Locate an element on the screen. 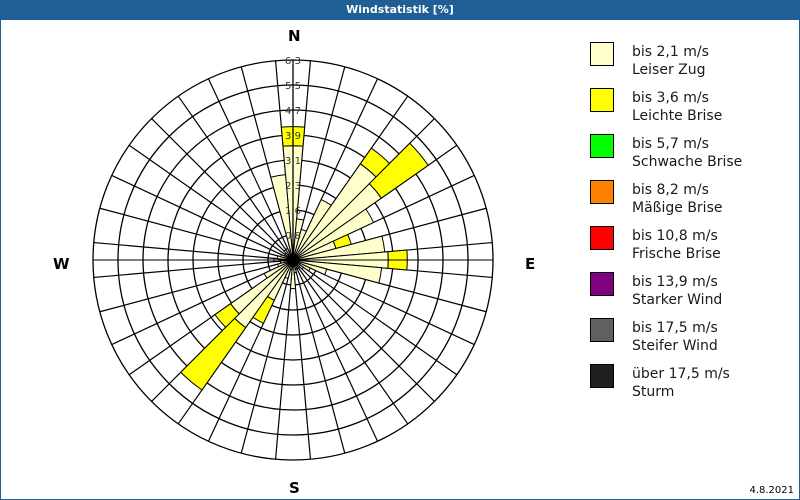 This screenshot has height=500, width=800. ring-label: 3,1 is located at coordinates (293, 161).